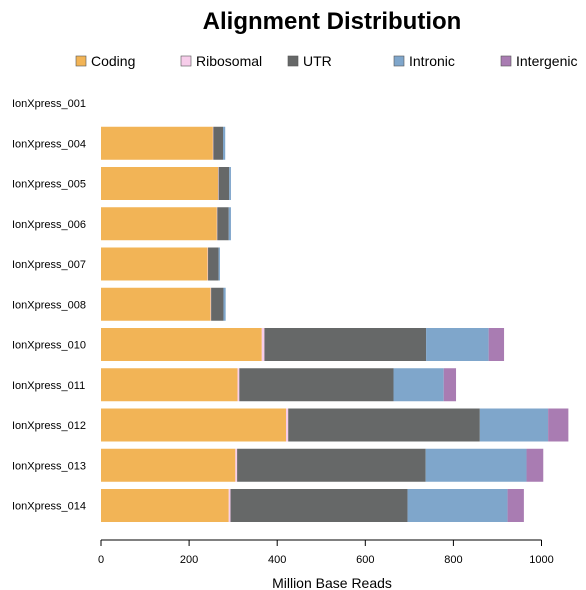 This screenshot has width=586, height=590. Describe the element at coordinates (546, 61) in the screenshot. I see `legend-label-intergenic: Intergenic` at that location.